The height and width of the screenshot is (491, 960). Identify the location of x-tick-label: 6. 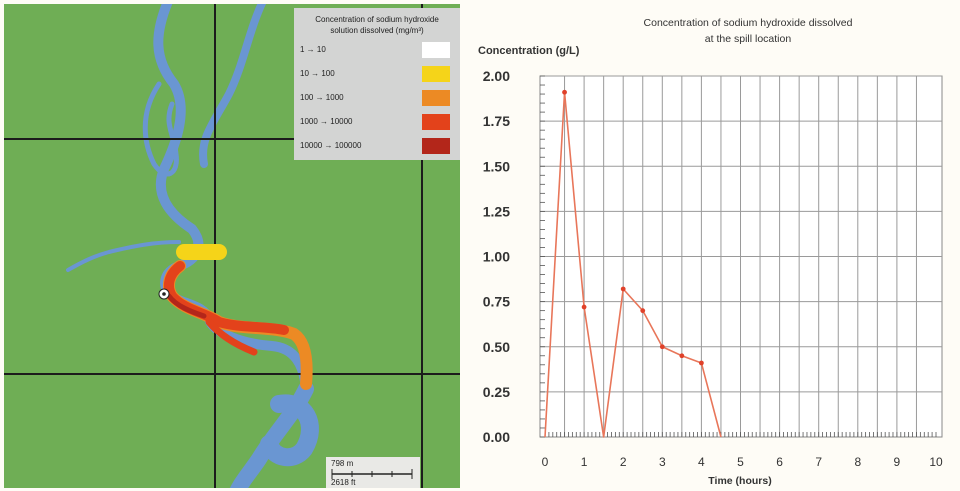
(779, 462).